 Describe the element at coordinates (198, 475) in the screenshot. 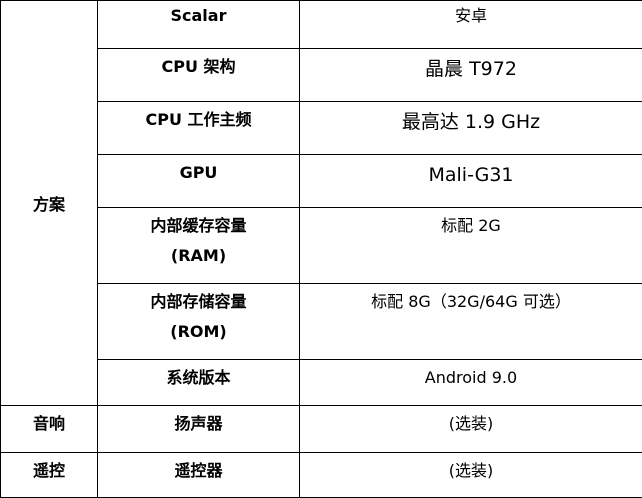

I see `label-cell: 遥控器` at that location.